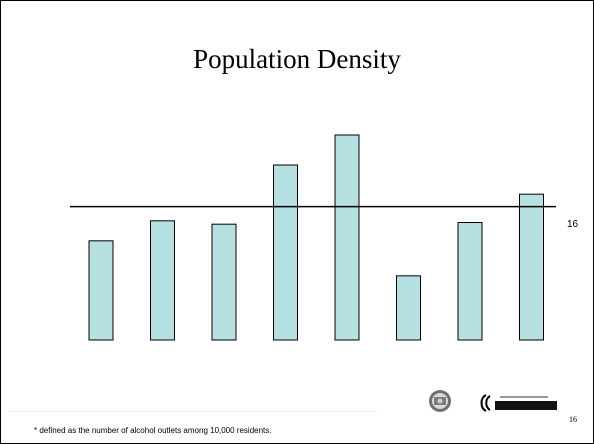 Image resolution: width=594 pixels, height=444 pixels. What do you see at coordinates (193, 424) in the screenshot?
I see `footnote-box` at bounding box center [193, 424].